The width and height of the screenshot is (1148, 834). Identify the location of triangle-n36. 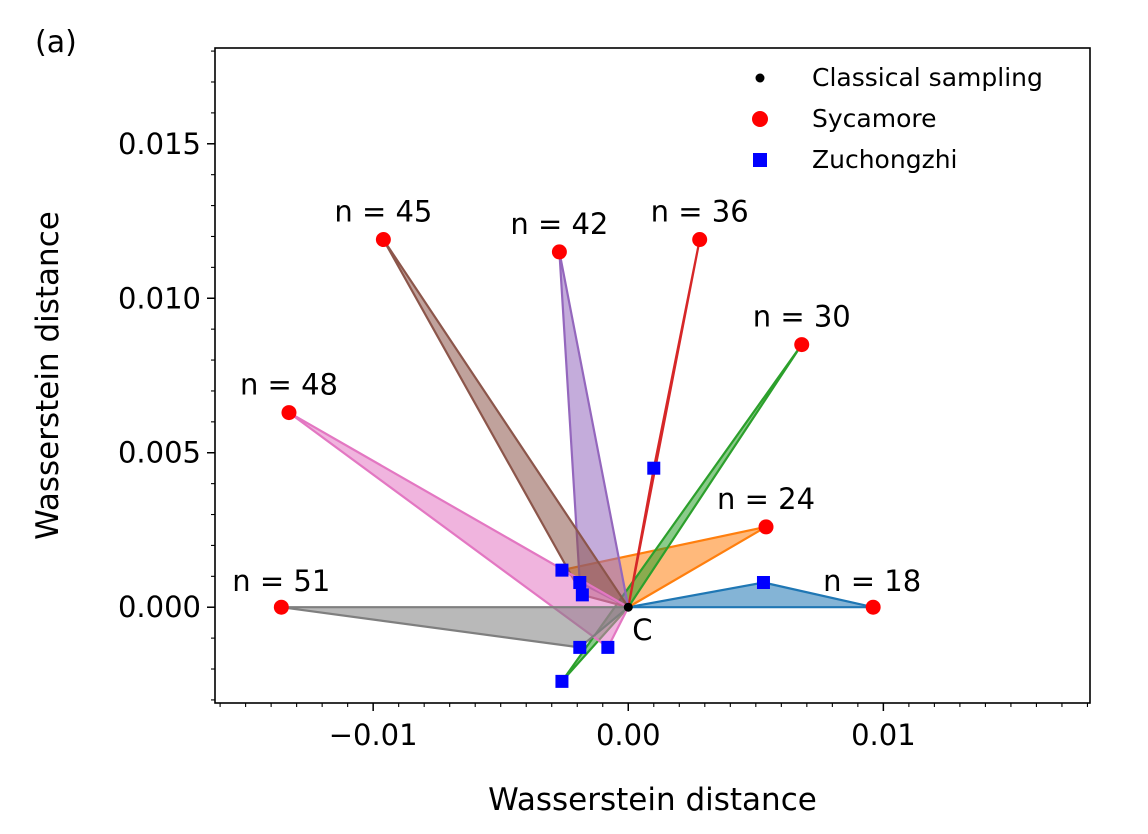
(664, 423).